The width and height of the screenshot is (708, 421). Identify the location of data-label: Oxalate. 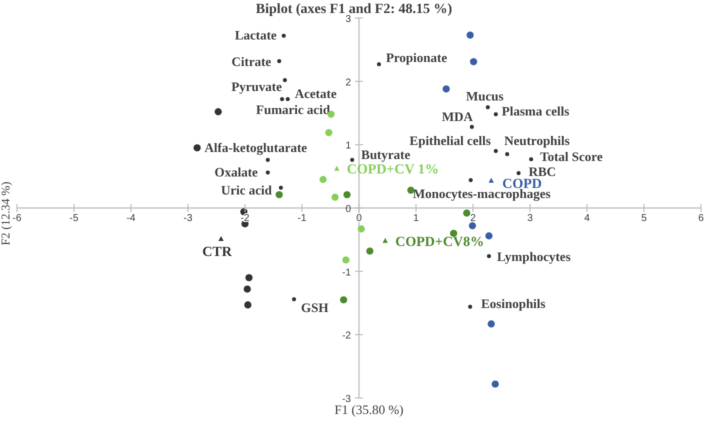
(236, 172).